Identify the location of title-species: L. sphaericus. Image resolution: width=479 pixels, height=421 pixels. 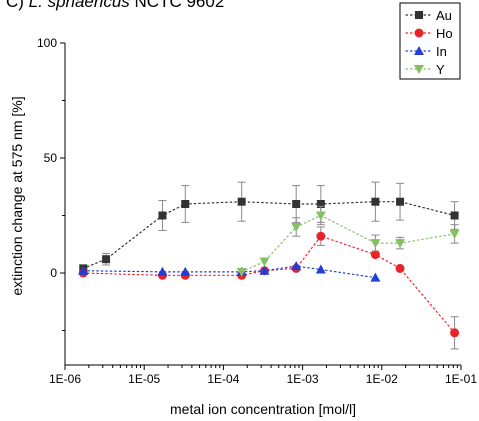
(79, 5).